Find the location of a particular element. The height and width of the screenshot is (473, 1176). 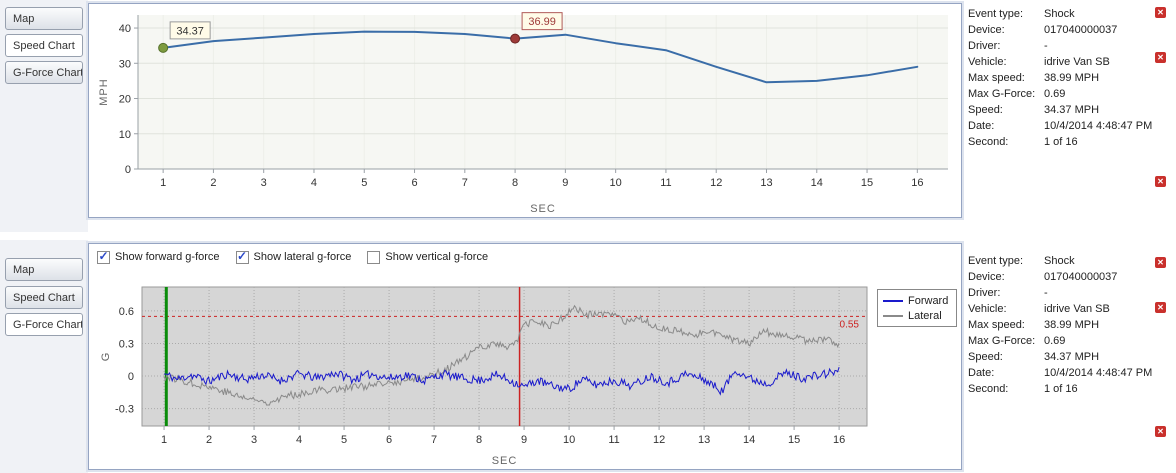

checkbox-label: Show forward g-force is located at coordinates (167, 257).